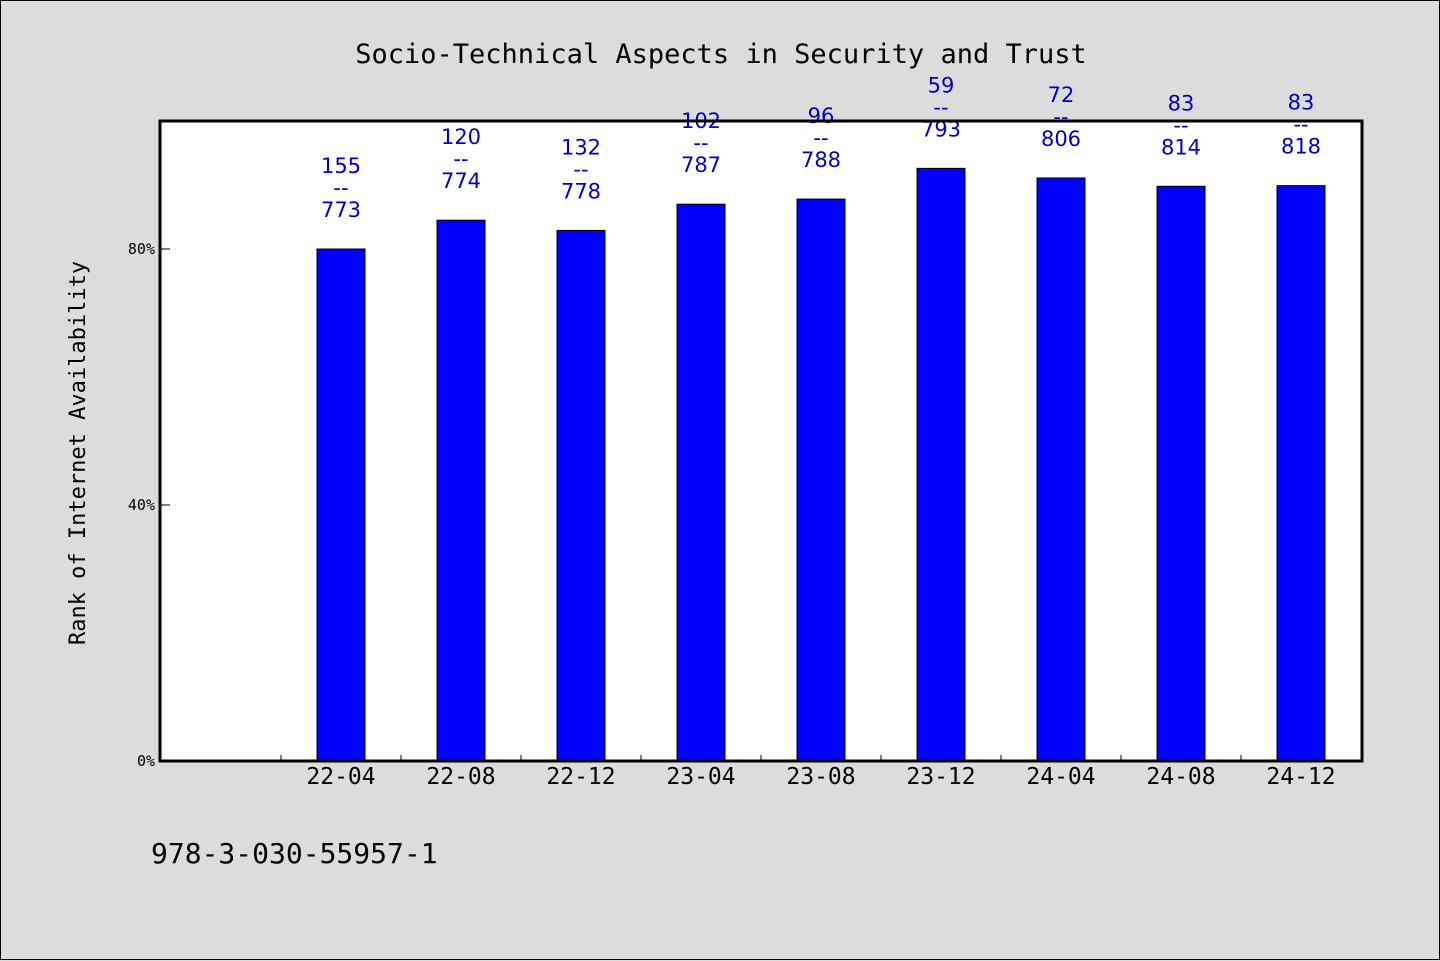  I want to click on footer-isbn: 978-3-030-55957-1, so click(294, 853).